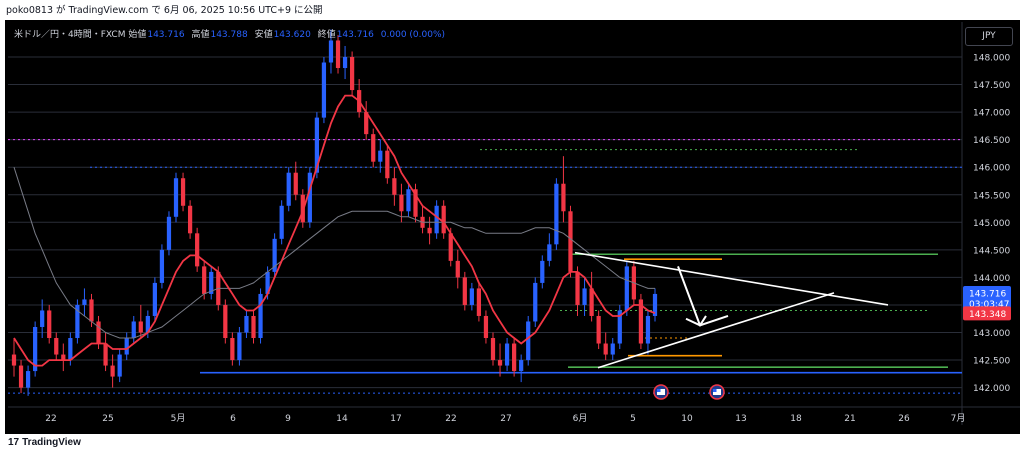 The image size is (1024, 457). What do you see at coordinates (233, 419) in the screenshot?
I see `x-tick-label: 6` at bounding box center [233, 419].